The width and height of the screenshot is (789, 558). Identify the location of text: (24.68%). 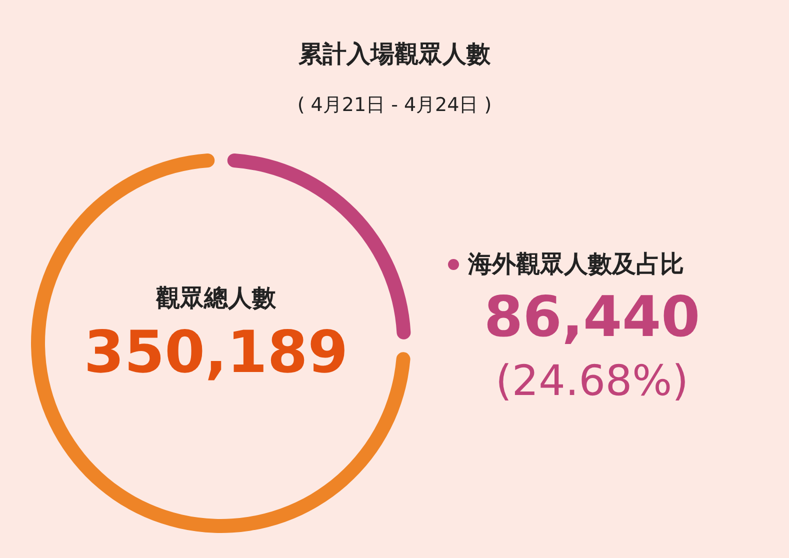
(592, 380).